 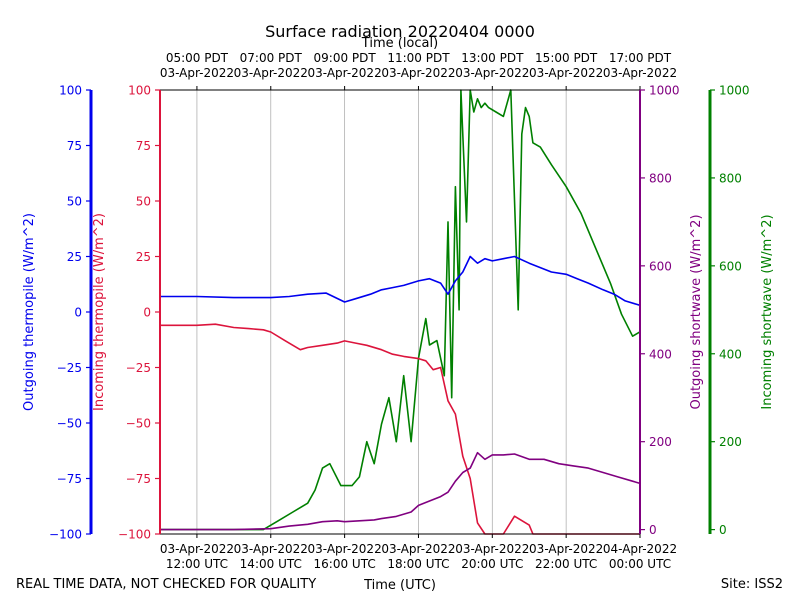 I want to click on bottom-tick-label: 20:00 UTC, so click(x=492, y=564).